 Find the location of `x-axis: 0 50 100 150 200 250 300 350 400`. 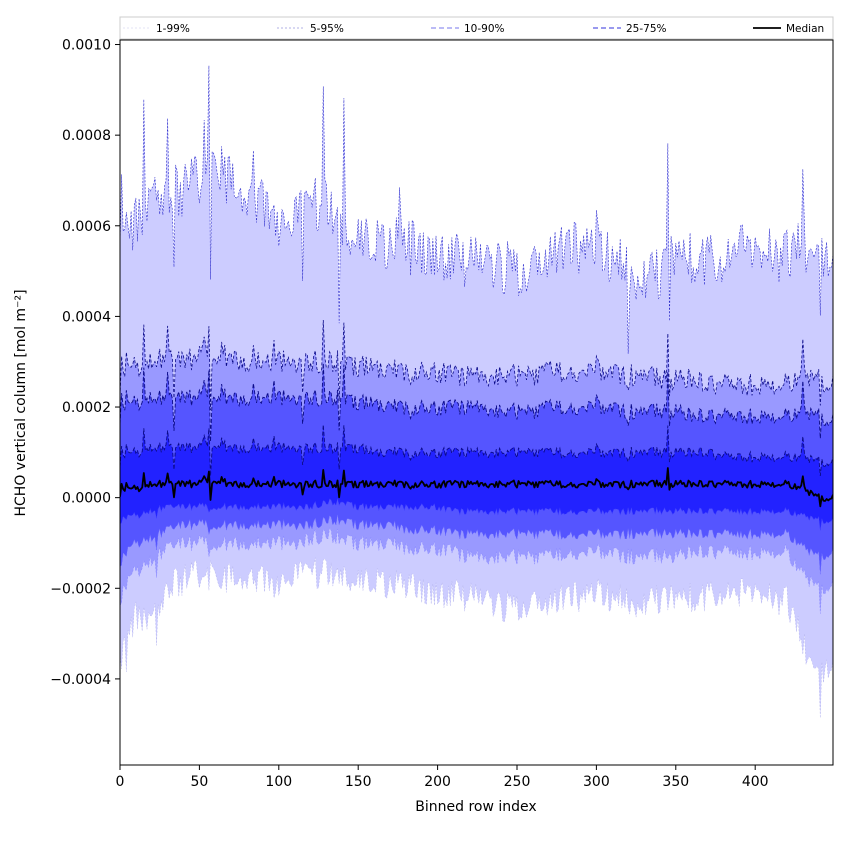

x-axis: 0 50 100 150 200 250 300 350 400 is located at coordinates (442, 777).